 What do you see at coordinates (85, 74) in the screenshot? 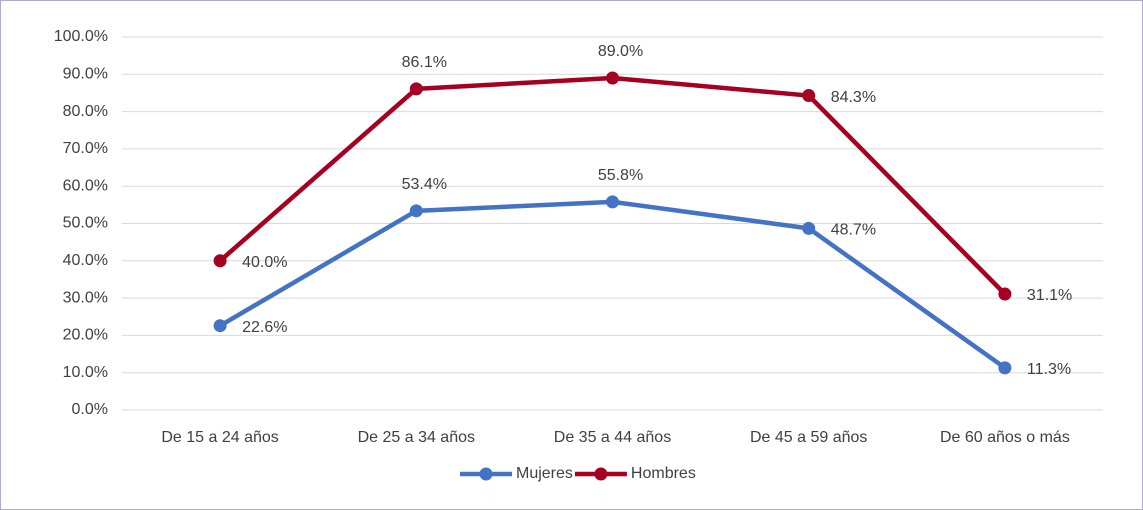
I see `y-tick-label: 90.0%` at bounding box center [85, 74].